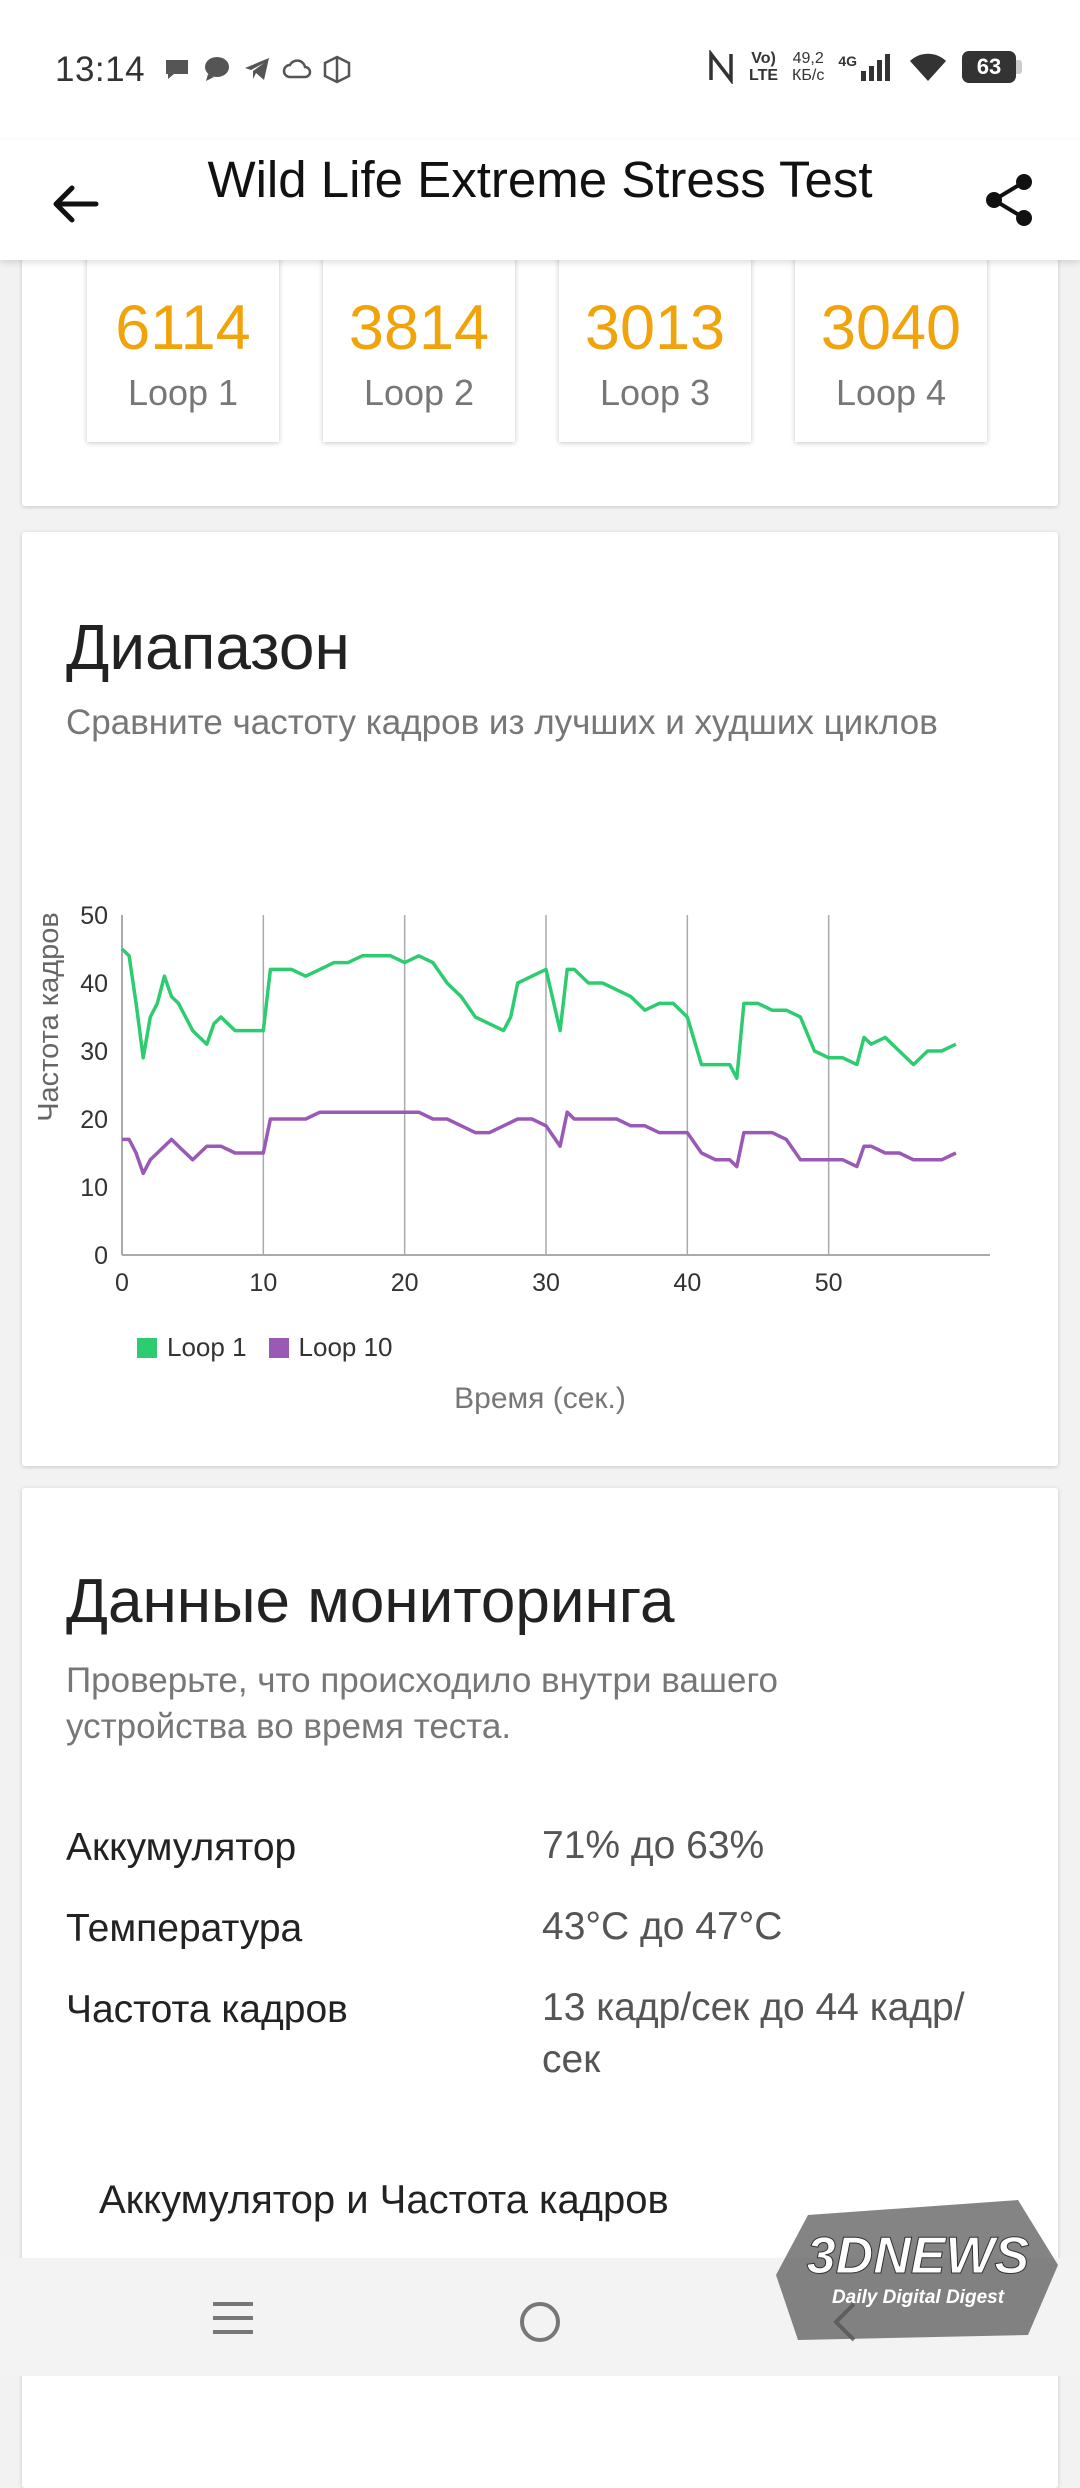  Describe the element at coordinates (94, 1188) in the screenshot. I see `y-tick-label: 10` at that location.